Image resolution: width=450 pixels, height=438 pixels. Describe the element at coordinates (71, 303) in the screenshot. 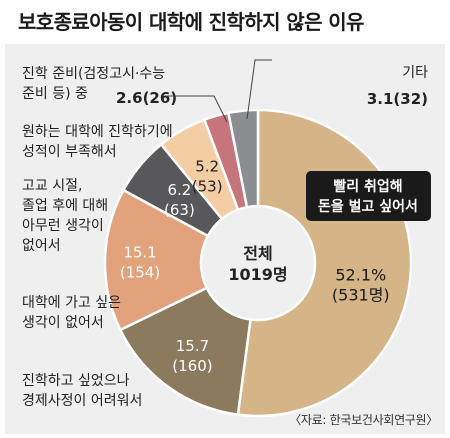

I see `slice-category-label-3-line-1: 대학에 가고 싶은` at that location.